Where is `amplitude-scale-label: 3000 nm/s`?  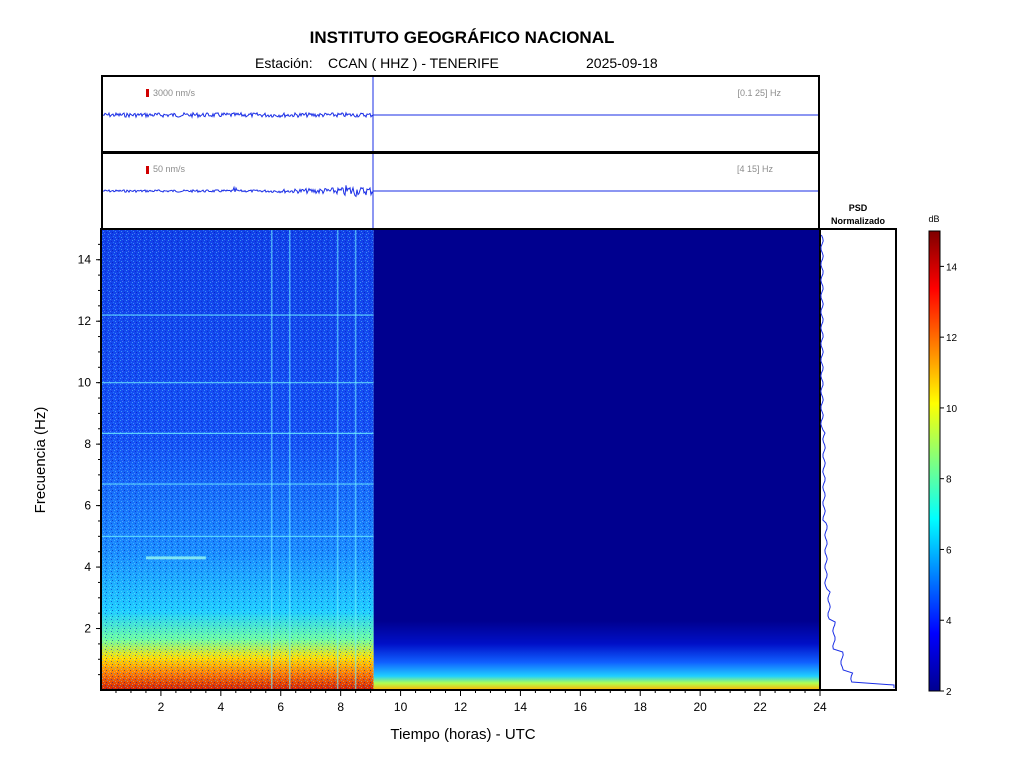 amplitude-scale-label: 3000 nm/s is located at coordinates (174, 93).